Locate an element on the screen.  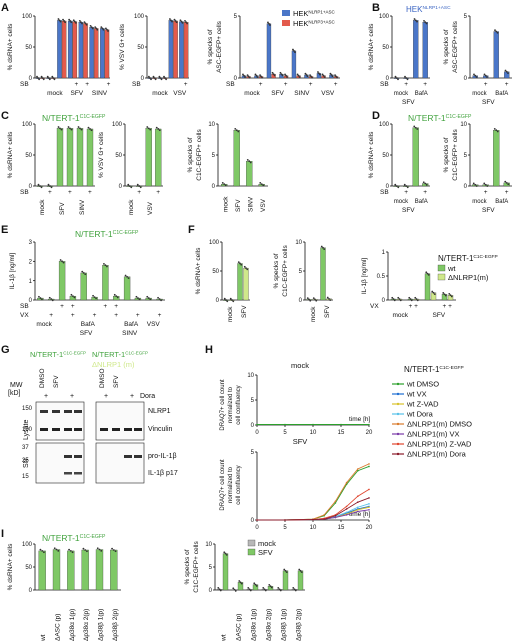
g-vinculin: Vinculin is located at coordinates (160, 429).